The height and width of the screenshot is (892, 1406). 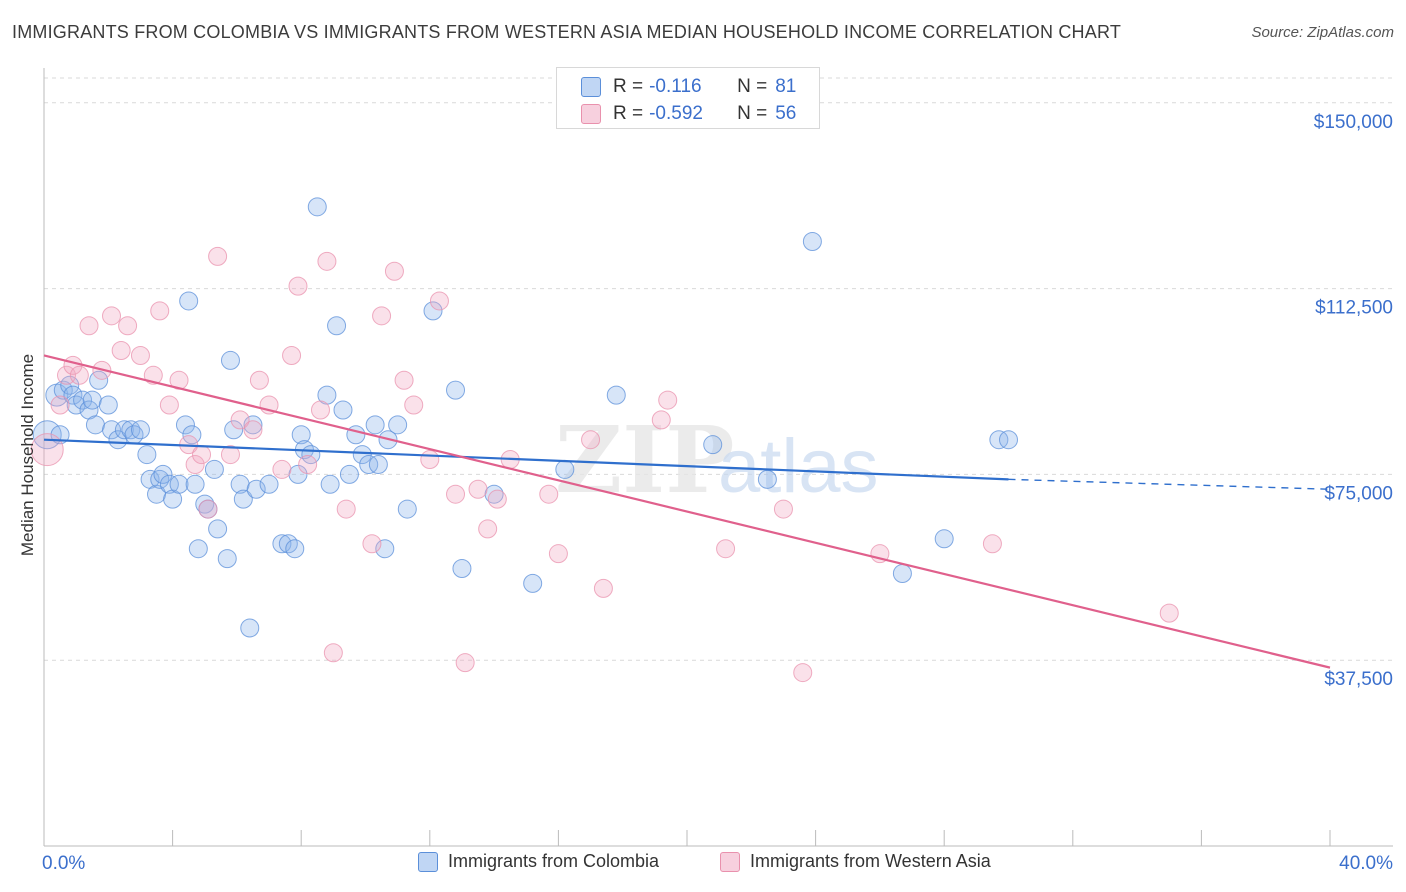 What do you see at coordinates (1358, 493) in the screenshot?
I see `y-tick-label: $75,000` at bounding box center [1358, 493].